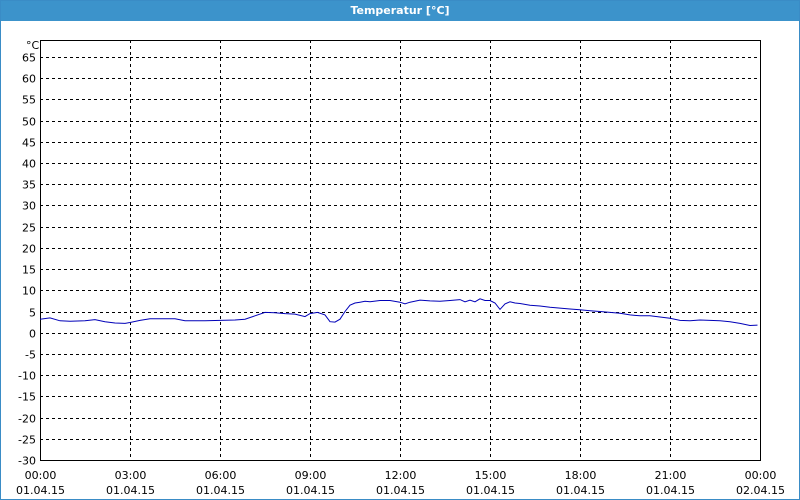 Image resolution: width=800 pixels, height=500 pixels. I want to click on y-tick-label: 55, so click(29, 100).